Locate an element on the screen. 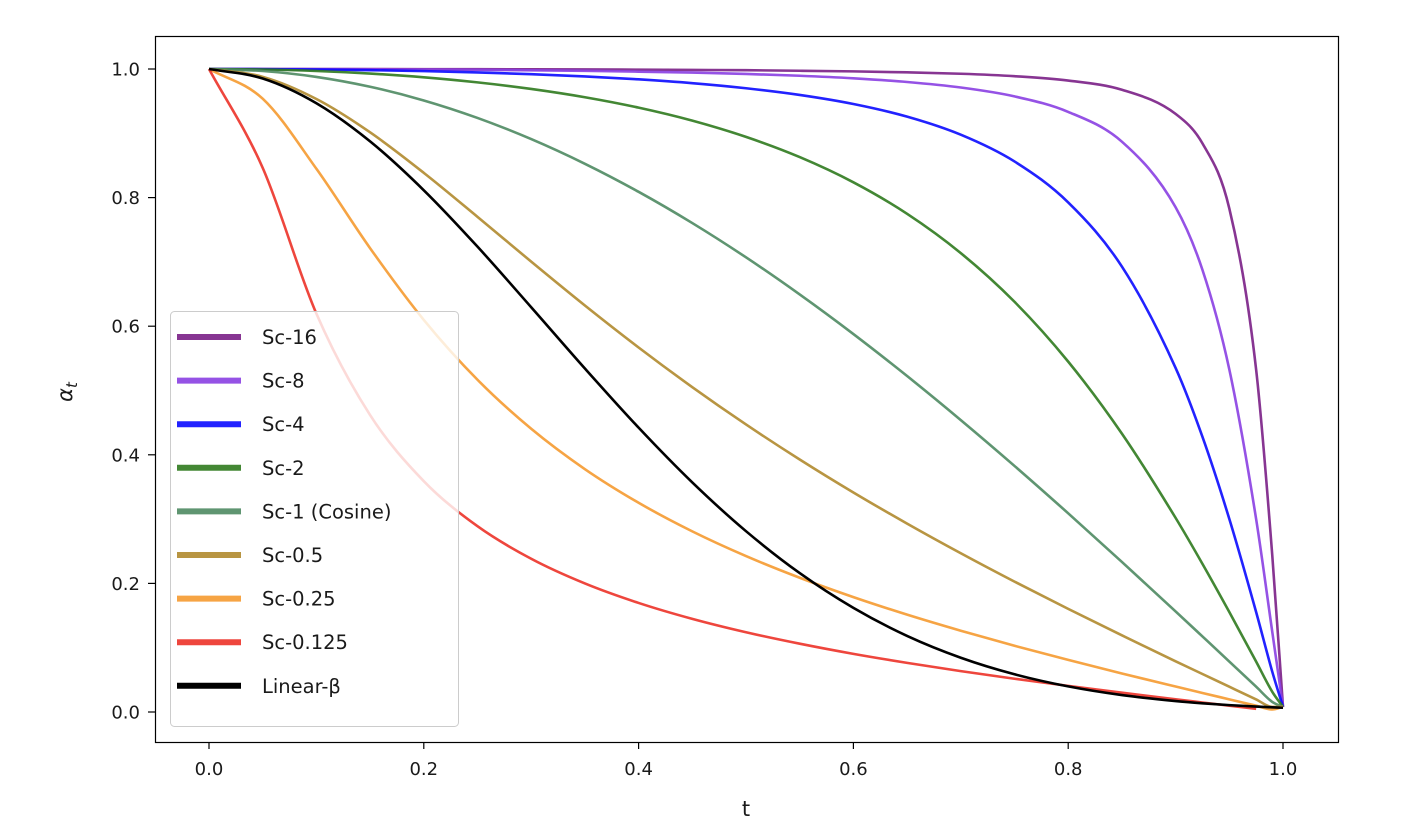 Image resolution: width=1406 pixels, height=826 pixels. y-tick-label: 0.8 is located at coordinates (125, 198).